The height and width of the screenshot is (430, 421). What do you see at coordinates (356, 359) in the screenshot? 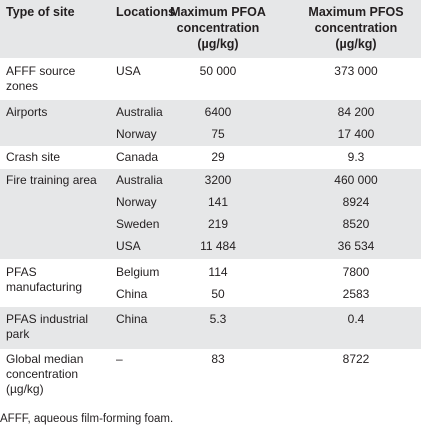
I see `pfos-value: 8722` at bounding box center [356, 359].